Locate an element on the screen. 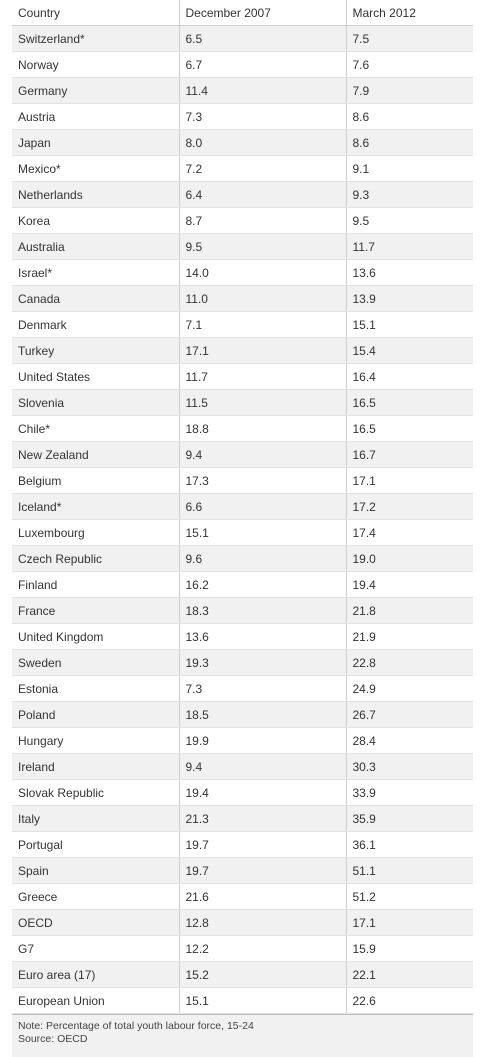  table-row: Australia 9.5 11.7 is located at coordinates (242, 246).